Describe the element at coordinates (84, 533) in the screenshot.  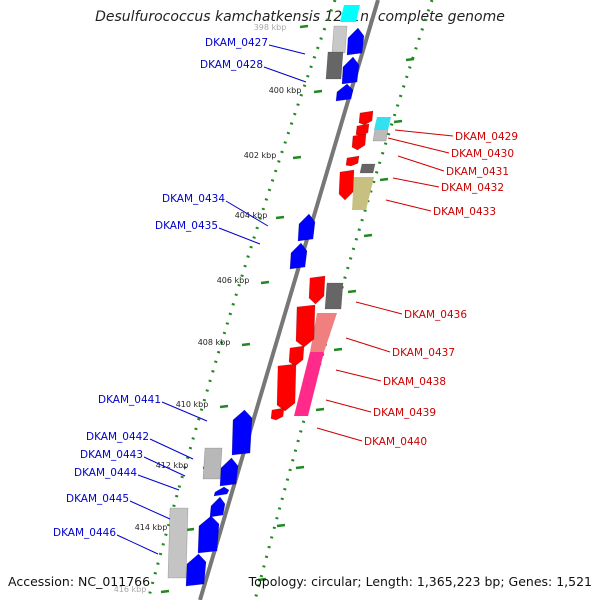
I see `gene-label-forward: DKAM_0446` at that location.